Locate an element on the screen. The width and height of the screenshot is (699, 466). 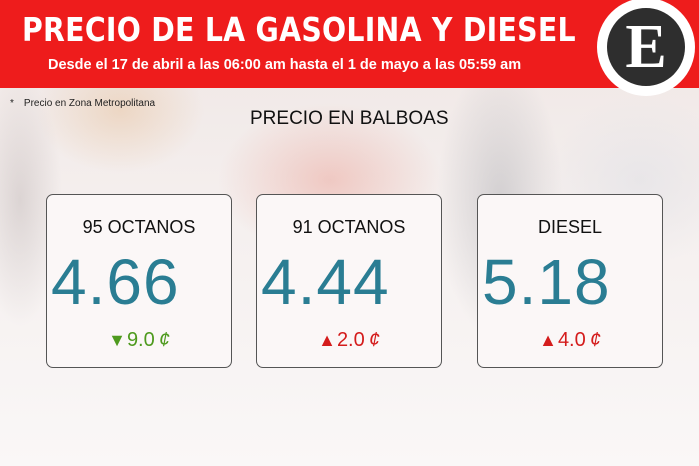
logo-letter-icon: E is located at coordinates (646, 47).